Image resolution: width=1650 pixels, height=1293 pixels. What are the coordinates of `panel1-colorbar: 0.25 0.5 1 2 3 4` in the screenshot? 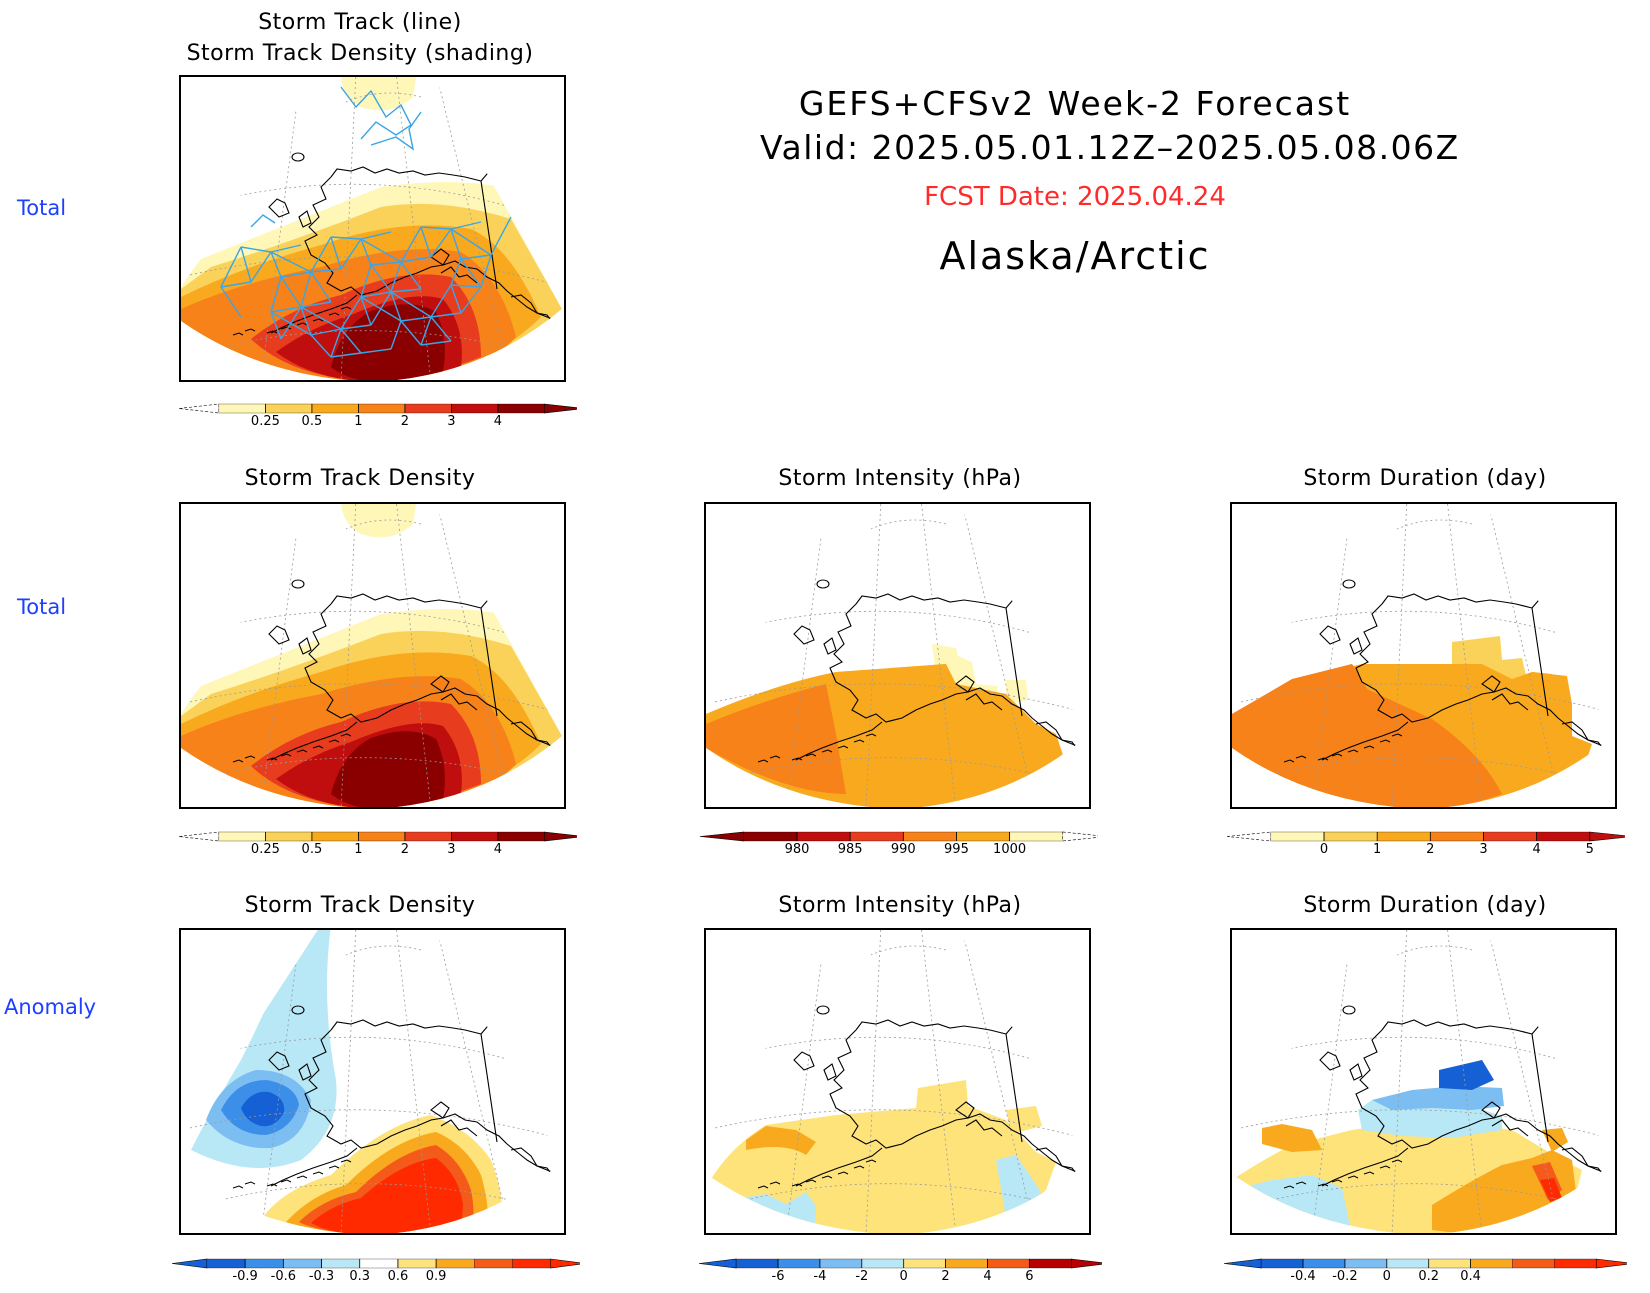 It's located at (381, 417).